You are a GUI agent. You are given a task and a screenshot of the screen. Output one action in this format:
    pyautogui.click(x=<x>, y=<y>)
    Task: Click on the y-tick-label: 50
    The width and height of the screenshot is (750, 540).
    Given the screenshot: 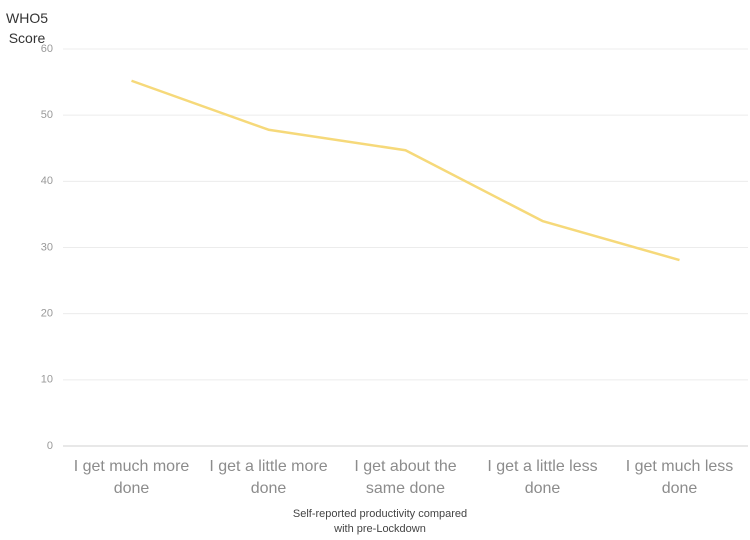 What is the action you would take?
    pyautogui.click(x=47, y=115)
    